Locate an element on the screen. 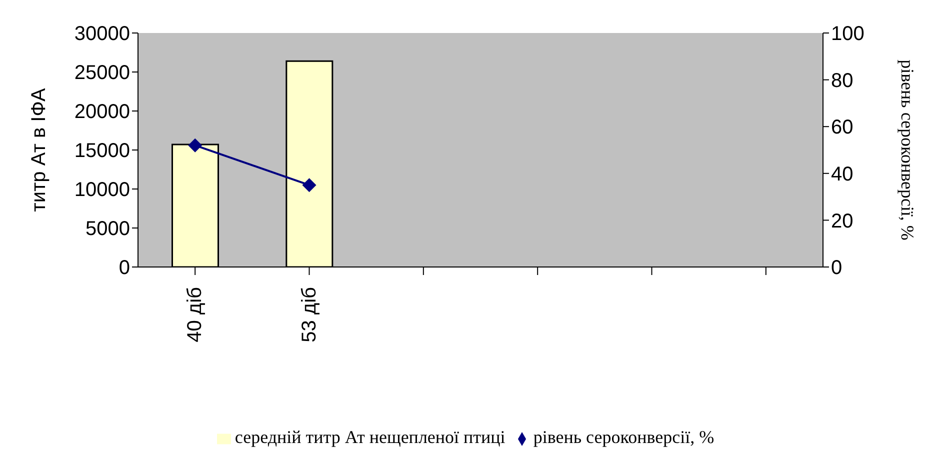 Image resolution: width=944 pixels, height=466 pixels. y2-axis-title: рівень сероконверсії, % is located at coordinates (908, 150).